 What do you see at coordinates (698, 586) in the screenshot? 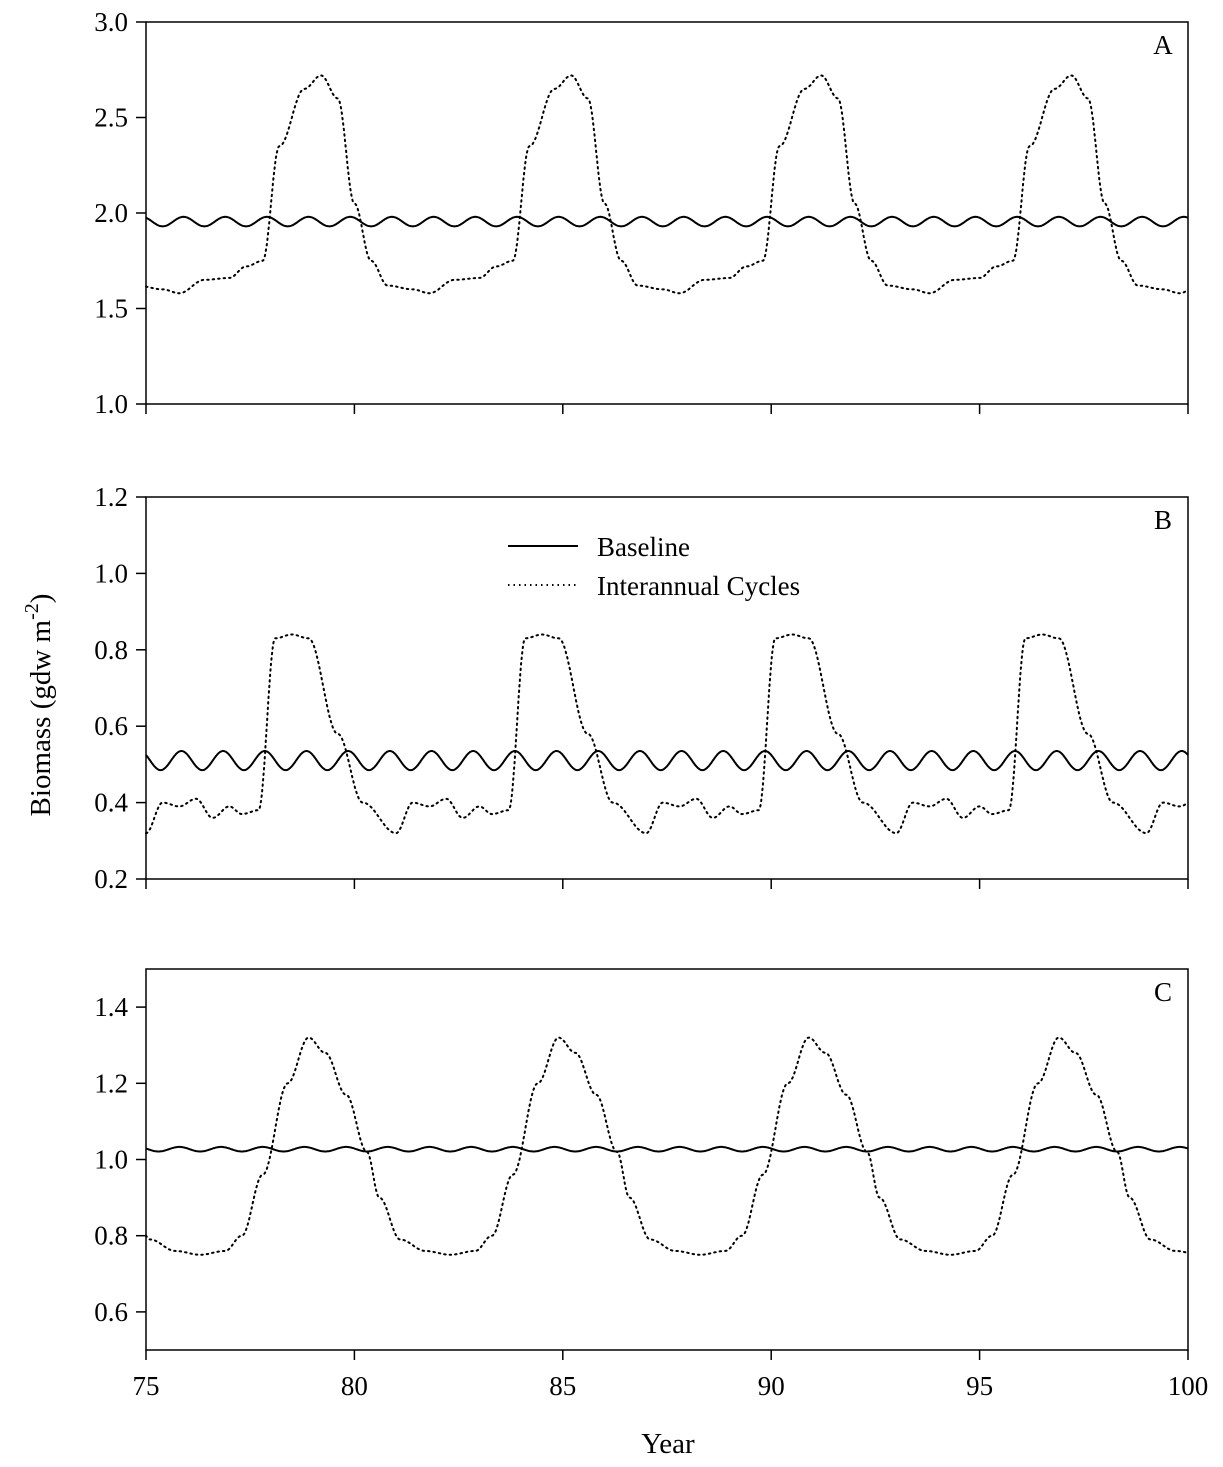
I see `legend-interannual-label: Interannual Cycles` at bounding box center [698, 586].